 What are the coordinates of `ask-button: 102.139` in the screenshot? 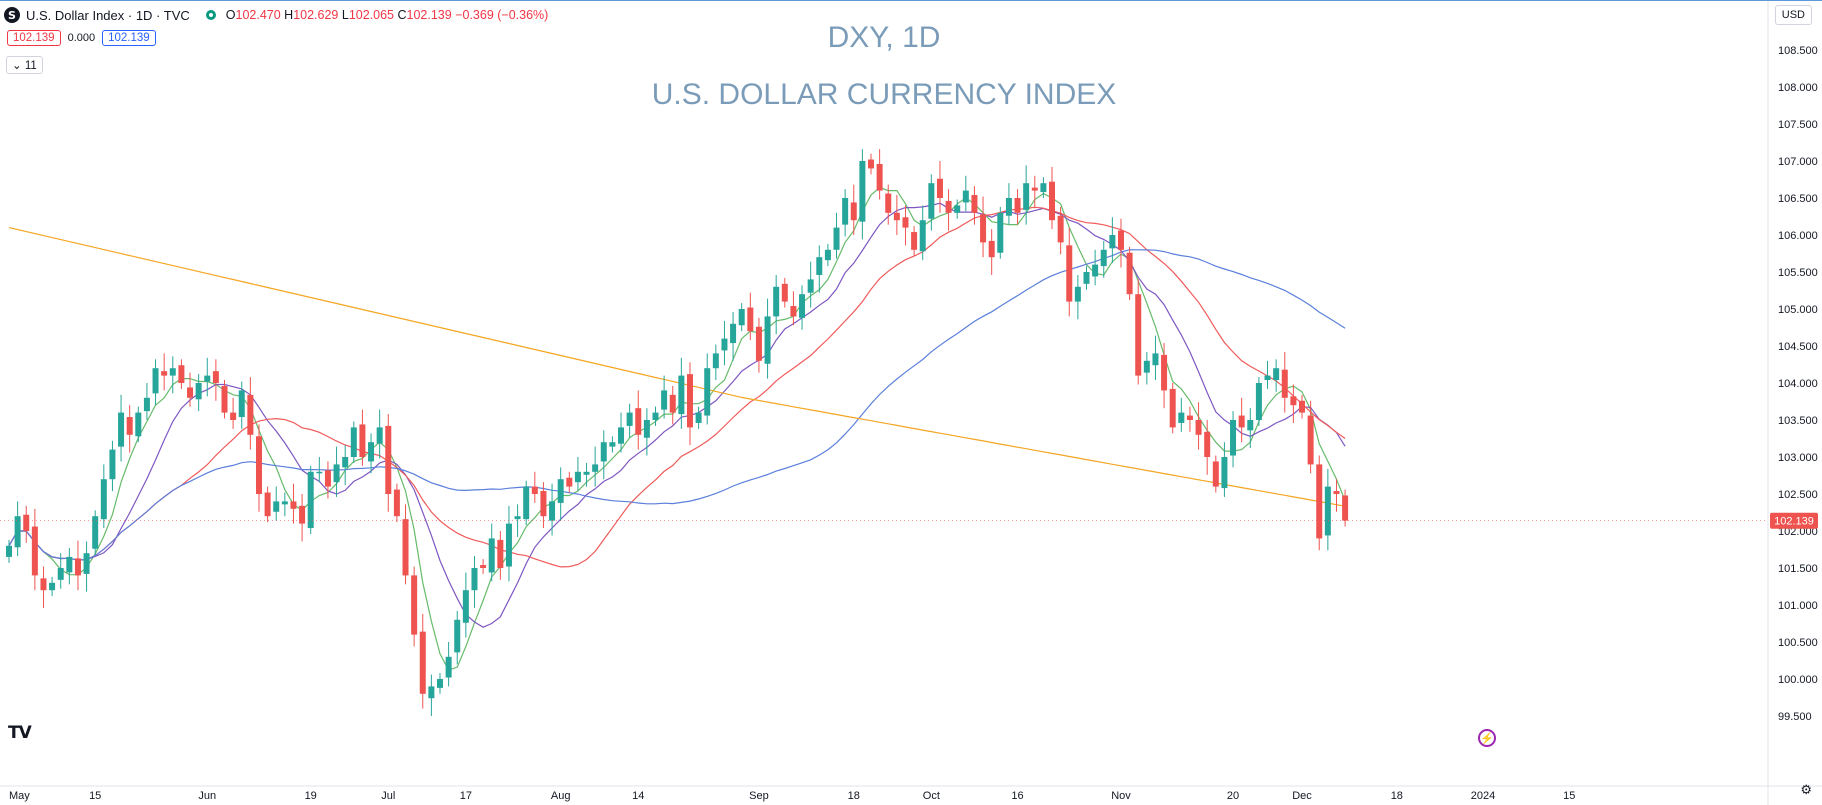 It's located at (129, 38).